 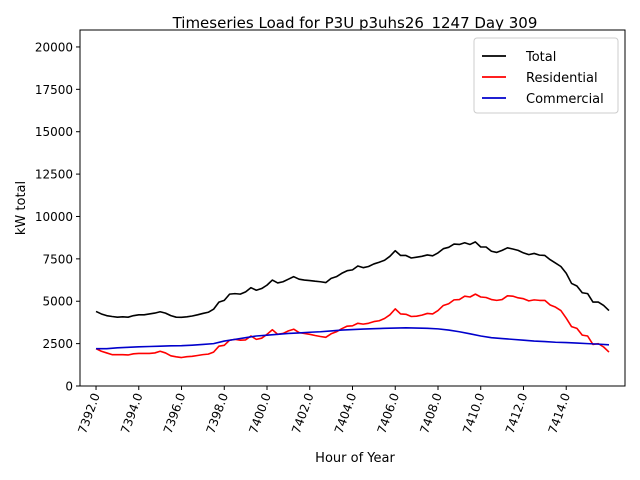 I want to click on series-line-commercial, so click(x=353, y=338).